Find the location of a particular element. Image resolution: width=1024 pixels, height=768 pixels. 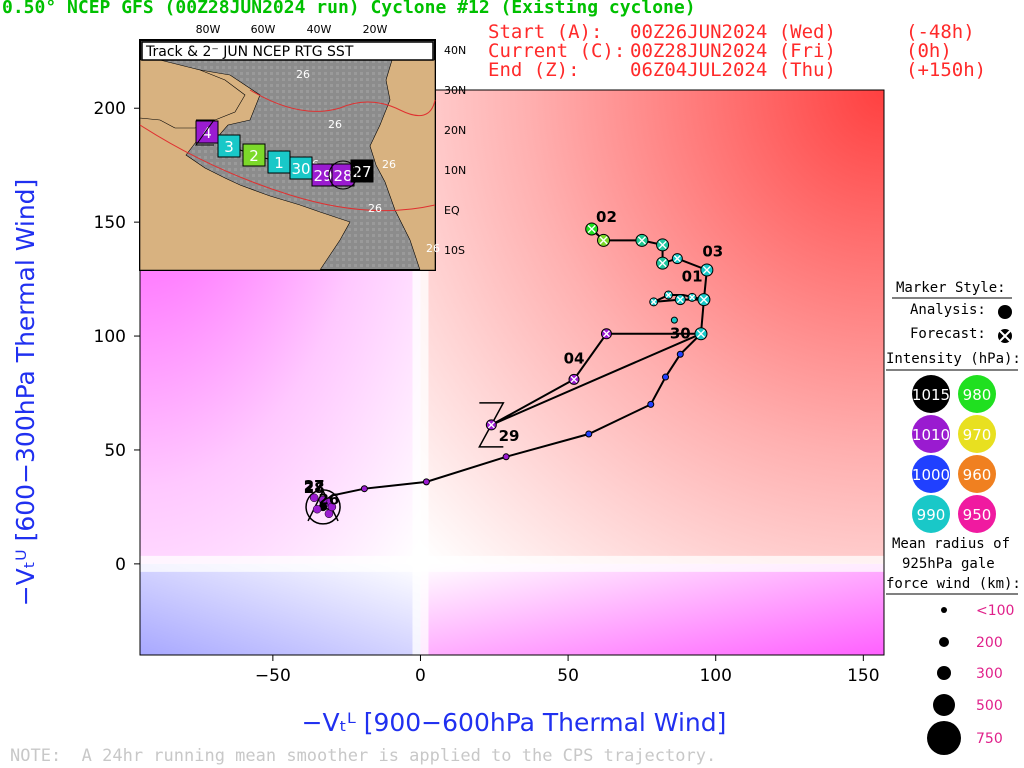

x-tick-label: 100 is located at coordinates (715, 676).